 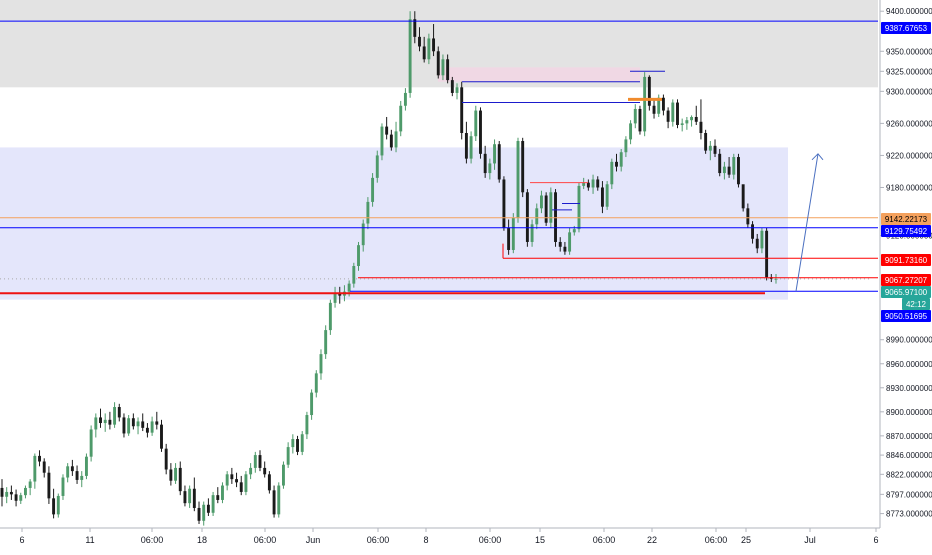 I want to click on y-tick-label: 9260.000000, so click(x=909, y=123).